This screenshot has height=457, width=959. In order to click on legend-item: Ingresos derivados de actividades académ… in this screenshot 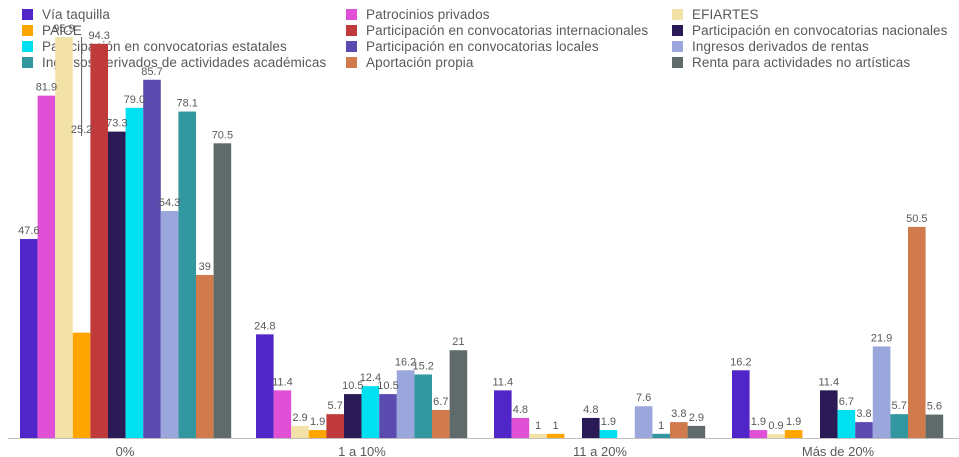, I will do `click(174, 62)`.